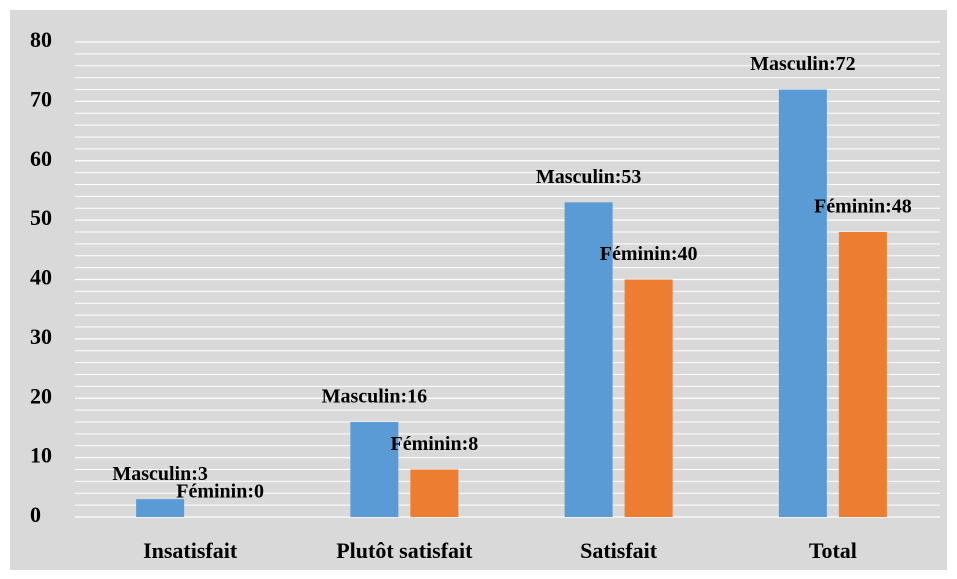  What do you see at coordinates (41, 395) in the screenshot?
I see `y-tick-label: 20` at bounding box center [41, 395].